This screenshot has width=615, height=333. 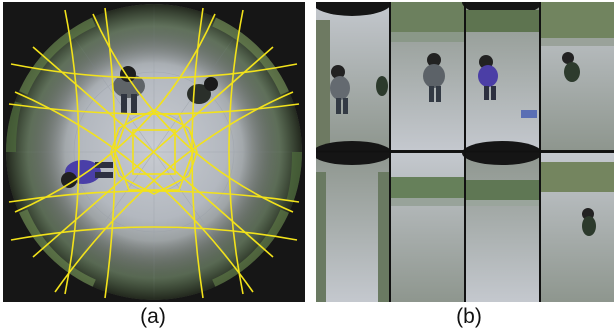 What do you see at coordinates (153, 316) in the screenshot?
I see `caption-a: (a)` at bounding box center [153, 316].